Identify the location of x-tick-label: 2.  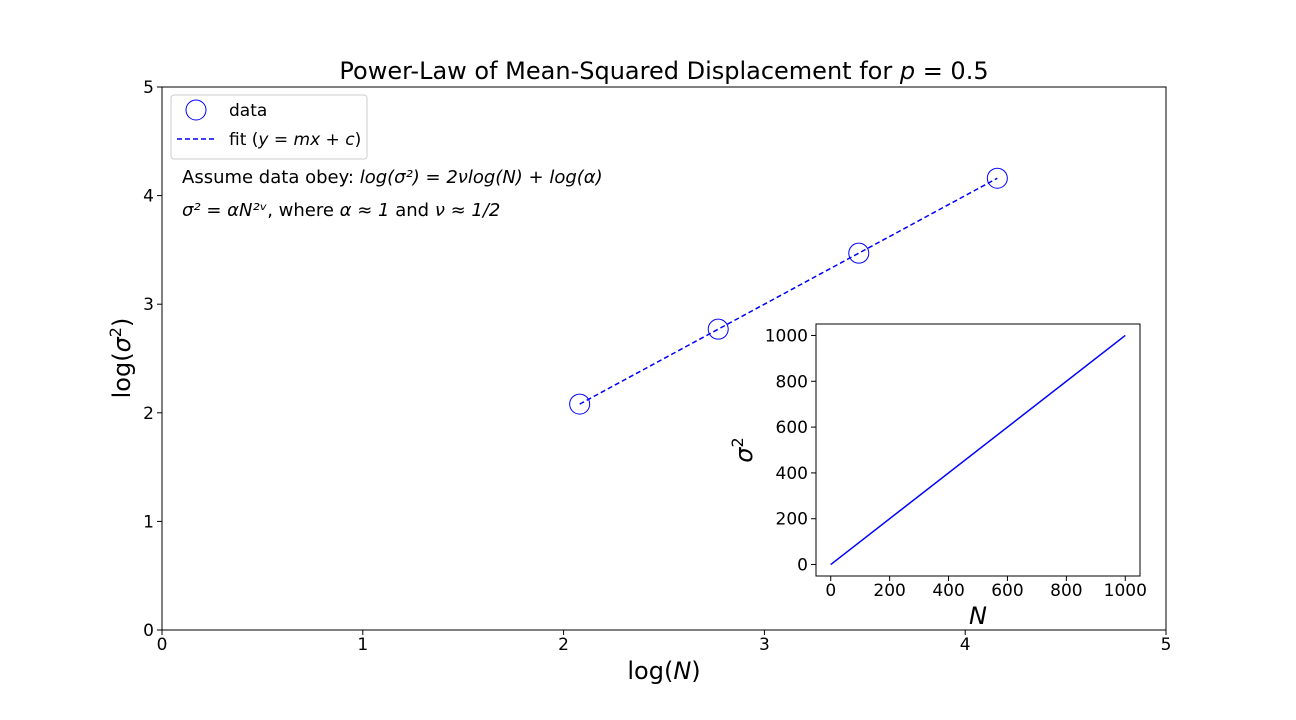
(563, 645).